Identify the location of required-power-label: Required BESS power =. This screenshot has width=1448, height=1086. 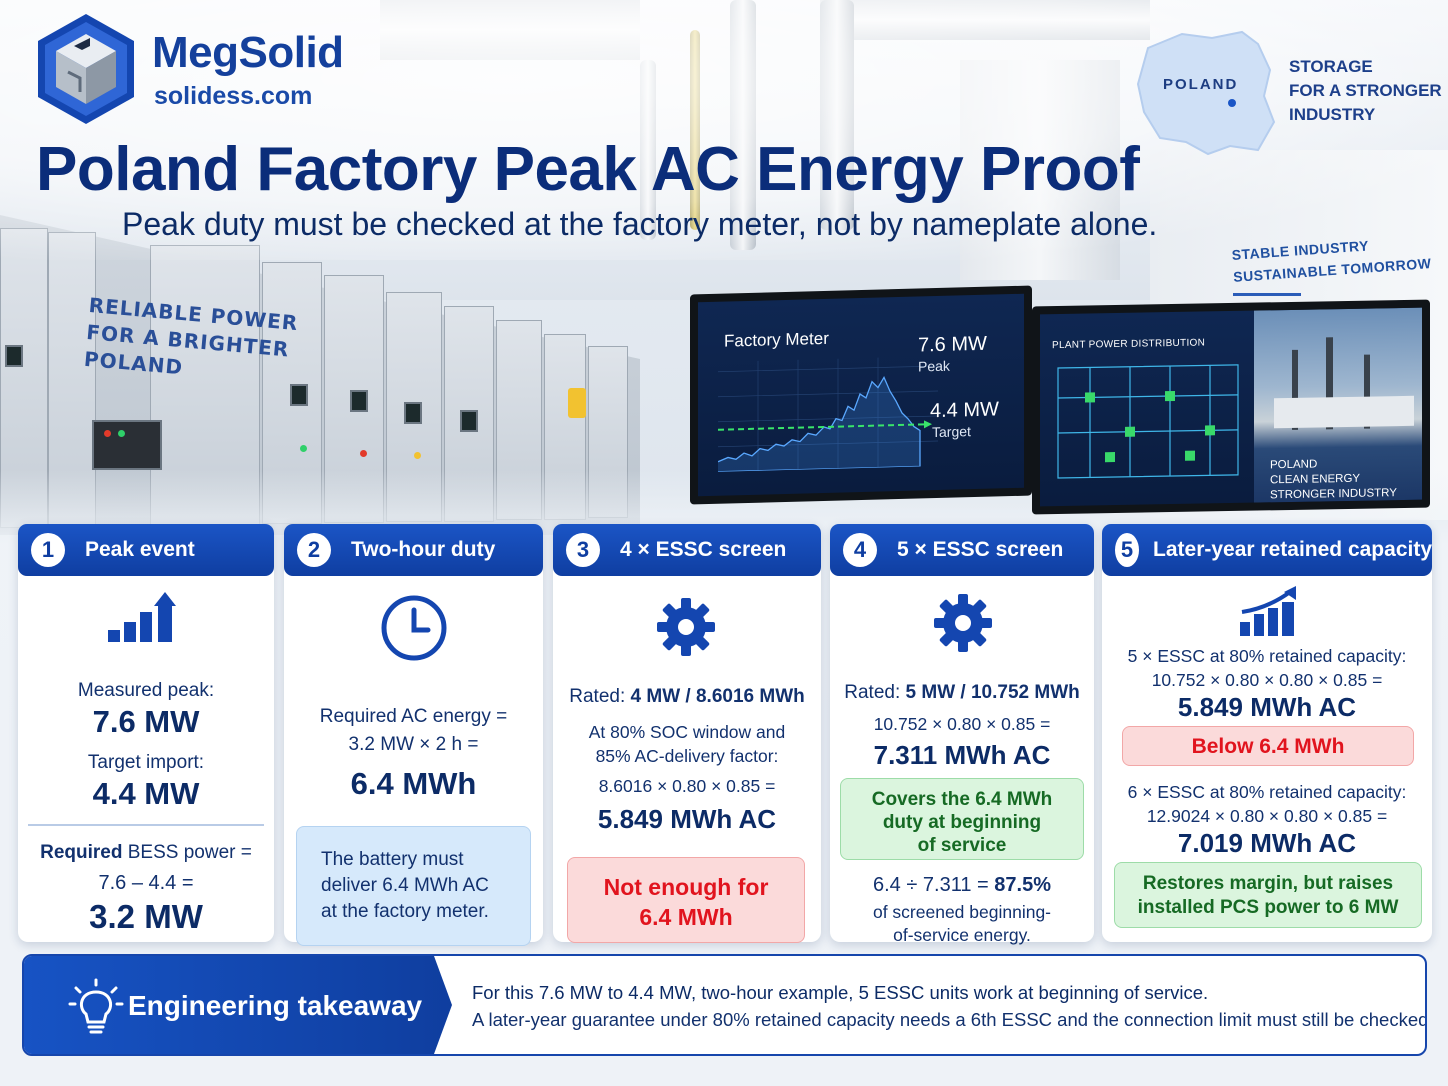
(146, 853).